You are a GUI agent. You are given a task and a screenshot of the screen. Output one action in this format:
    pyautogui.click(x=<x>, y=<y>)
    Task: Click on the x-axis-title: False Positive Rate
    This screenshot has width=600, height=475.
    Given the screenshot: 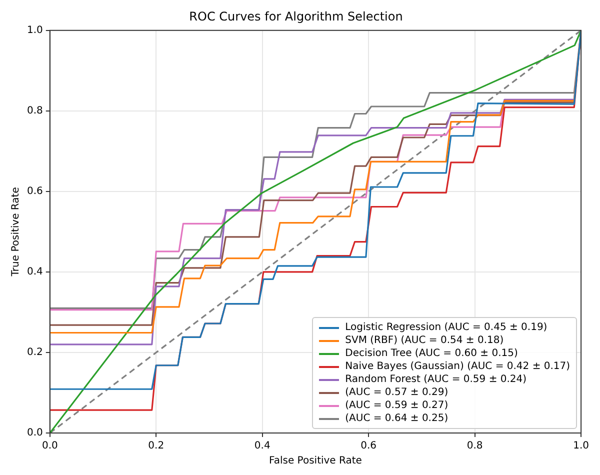 What is the action you would take?
    pyautogui.click(x=315, y=461)
    